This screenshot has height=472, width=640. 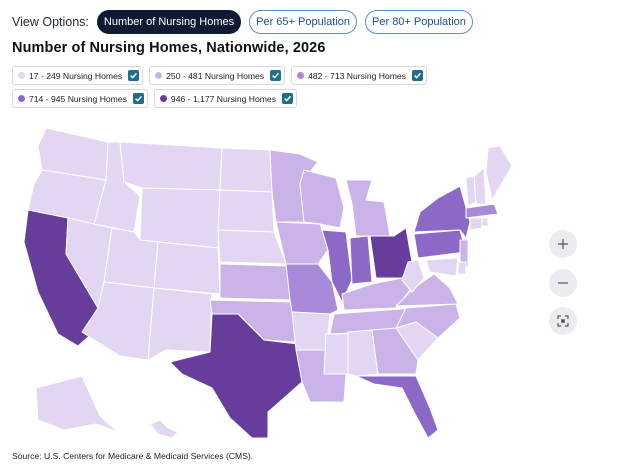 I want to click on state-nh, so click(x=480, y=186).